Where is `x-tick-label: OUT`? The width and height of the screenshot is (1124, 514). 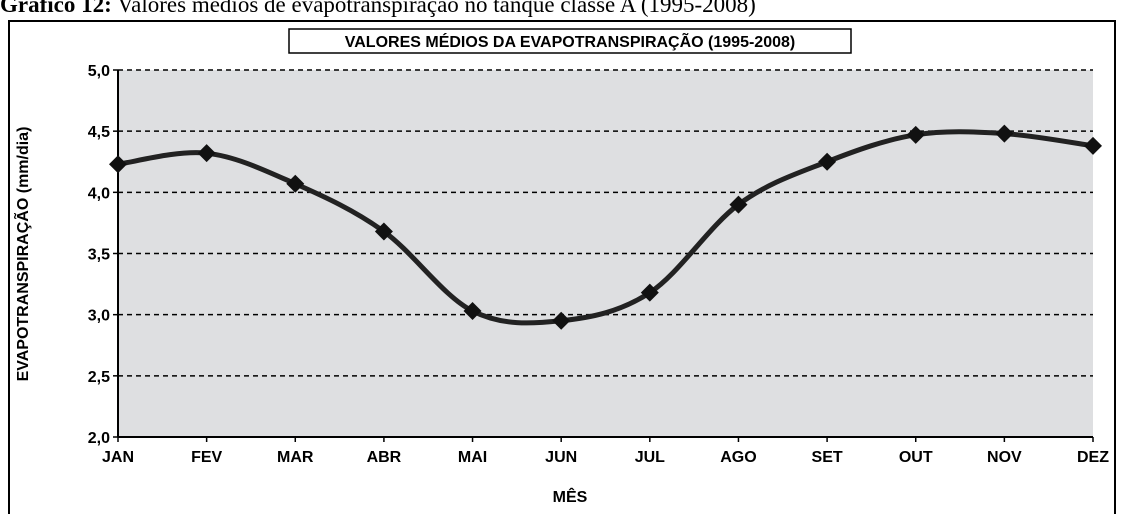 x-tick-label: OUT is located at coordinates (916, 457).